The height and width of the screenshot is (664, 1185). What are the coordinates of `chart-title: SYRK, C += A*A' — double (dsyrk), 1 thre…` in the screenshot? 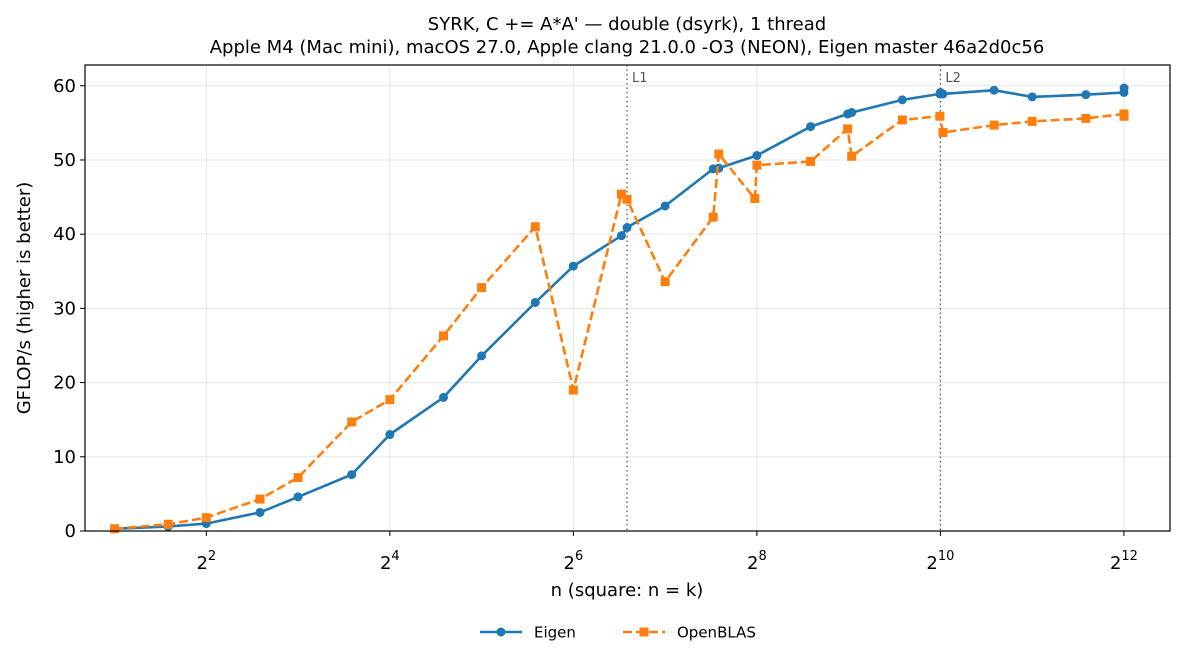 It's located at (627, 24).